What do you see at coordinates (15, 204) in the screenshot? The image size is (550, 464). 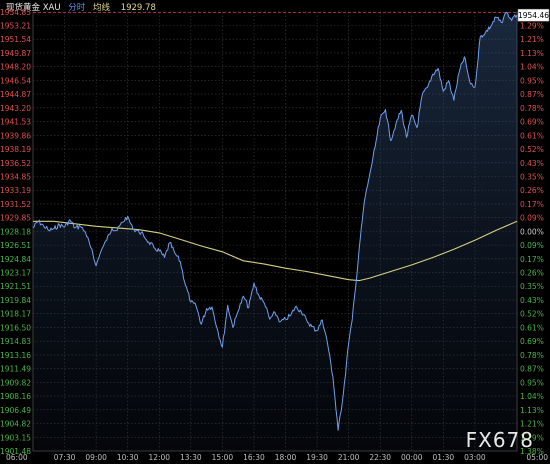 I see `price-tick-label: 1931.52` at bounding box center [15, 204].